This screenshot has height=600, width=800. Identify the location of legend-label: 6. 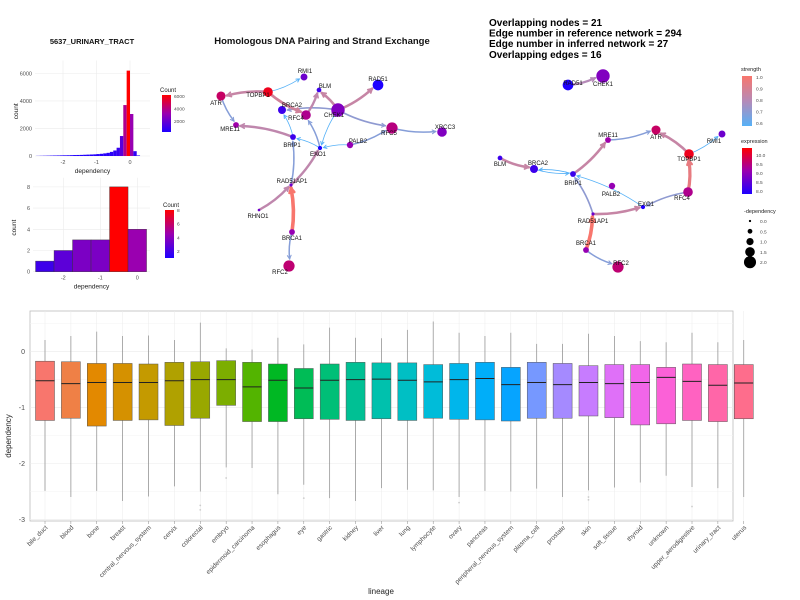
(178, 225).